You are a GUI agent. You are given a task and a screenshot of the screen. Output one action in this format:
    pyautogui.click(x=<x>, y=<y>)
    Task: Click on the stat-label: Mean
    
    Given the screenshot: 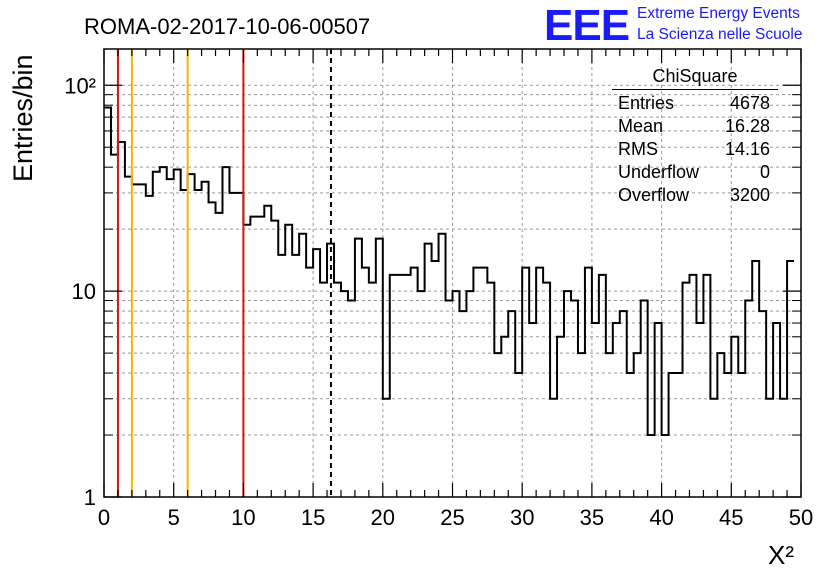 What is the action you would take?
    pyautogui.click(x=641, y=126)
    